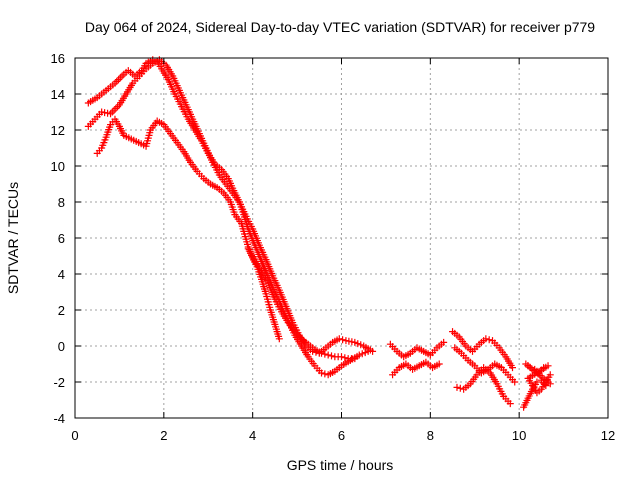  I want to click on y-tick-label: 14, so click(58, 94).